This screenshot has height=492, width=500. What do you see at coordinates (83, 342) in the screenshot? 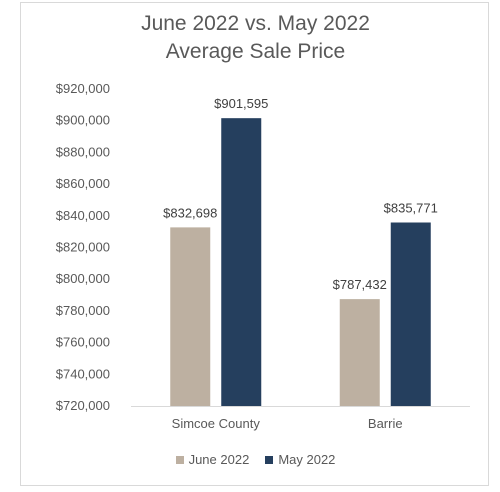
I see `y-tick-label: $760,000` at bounding box center [83, 342].